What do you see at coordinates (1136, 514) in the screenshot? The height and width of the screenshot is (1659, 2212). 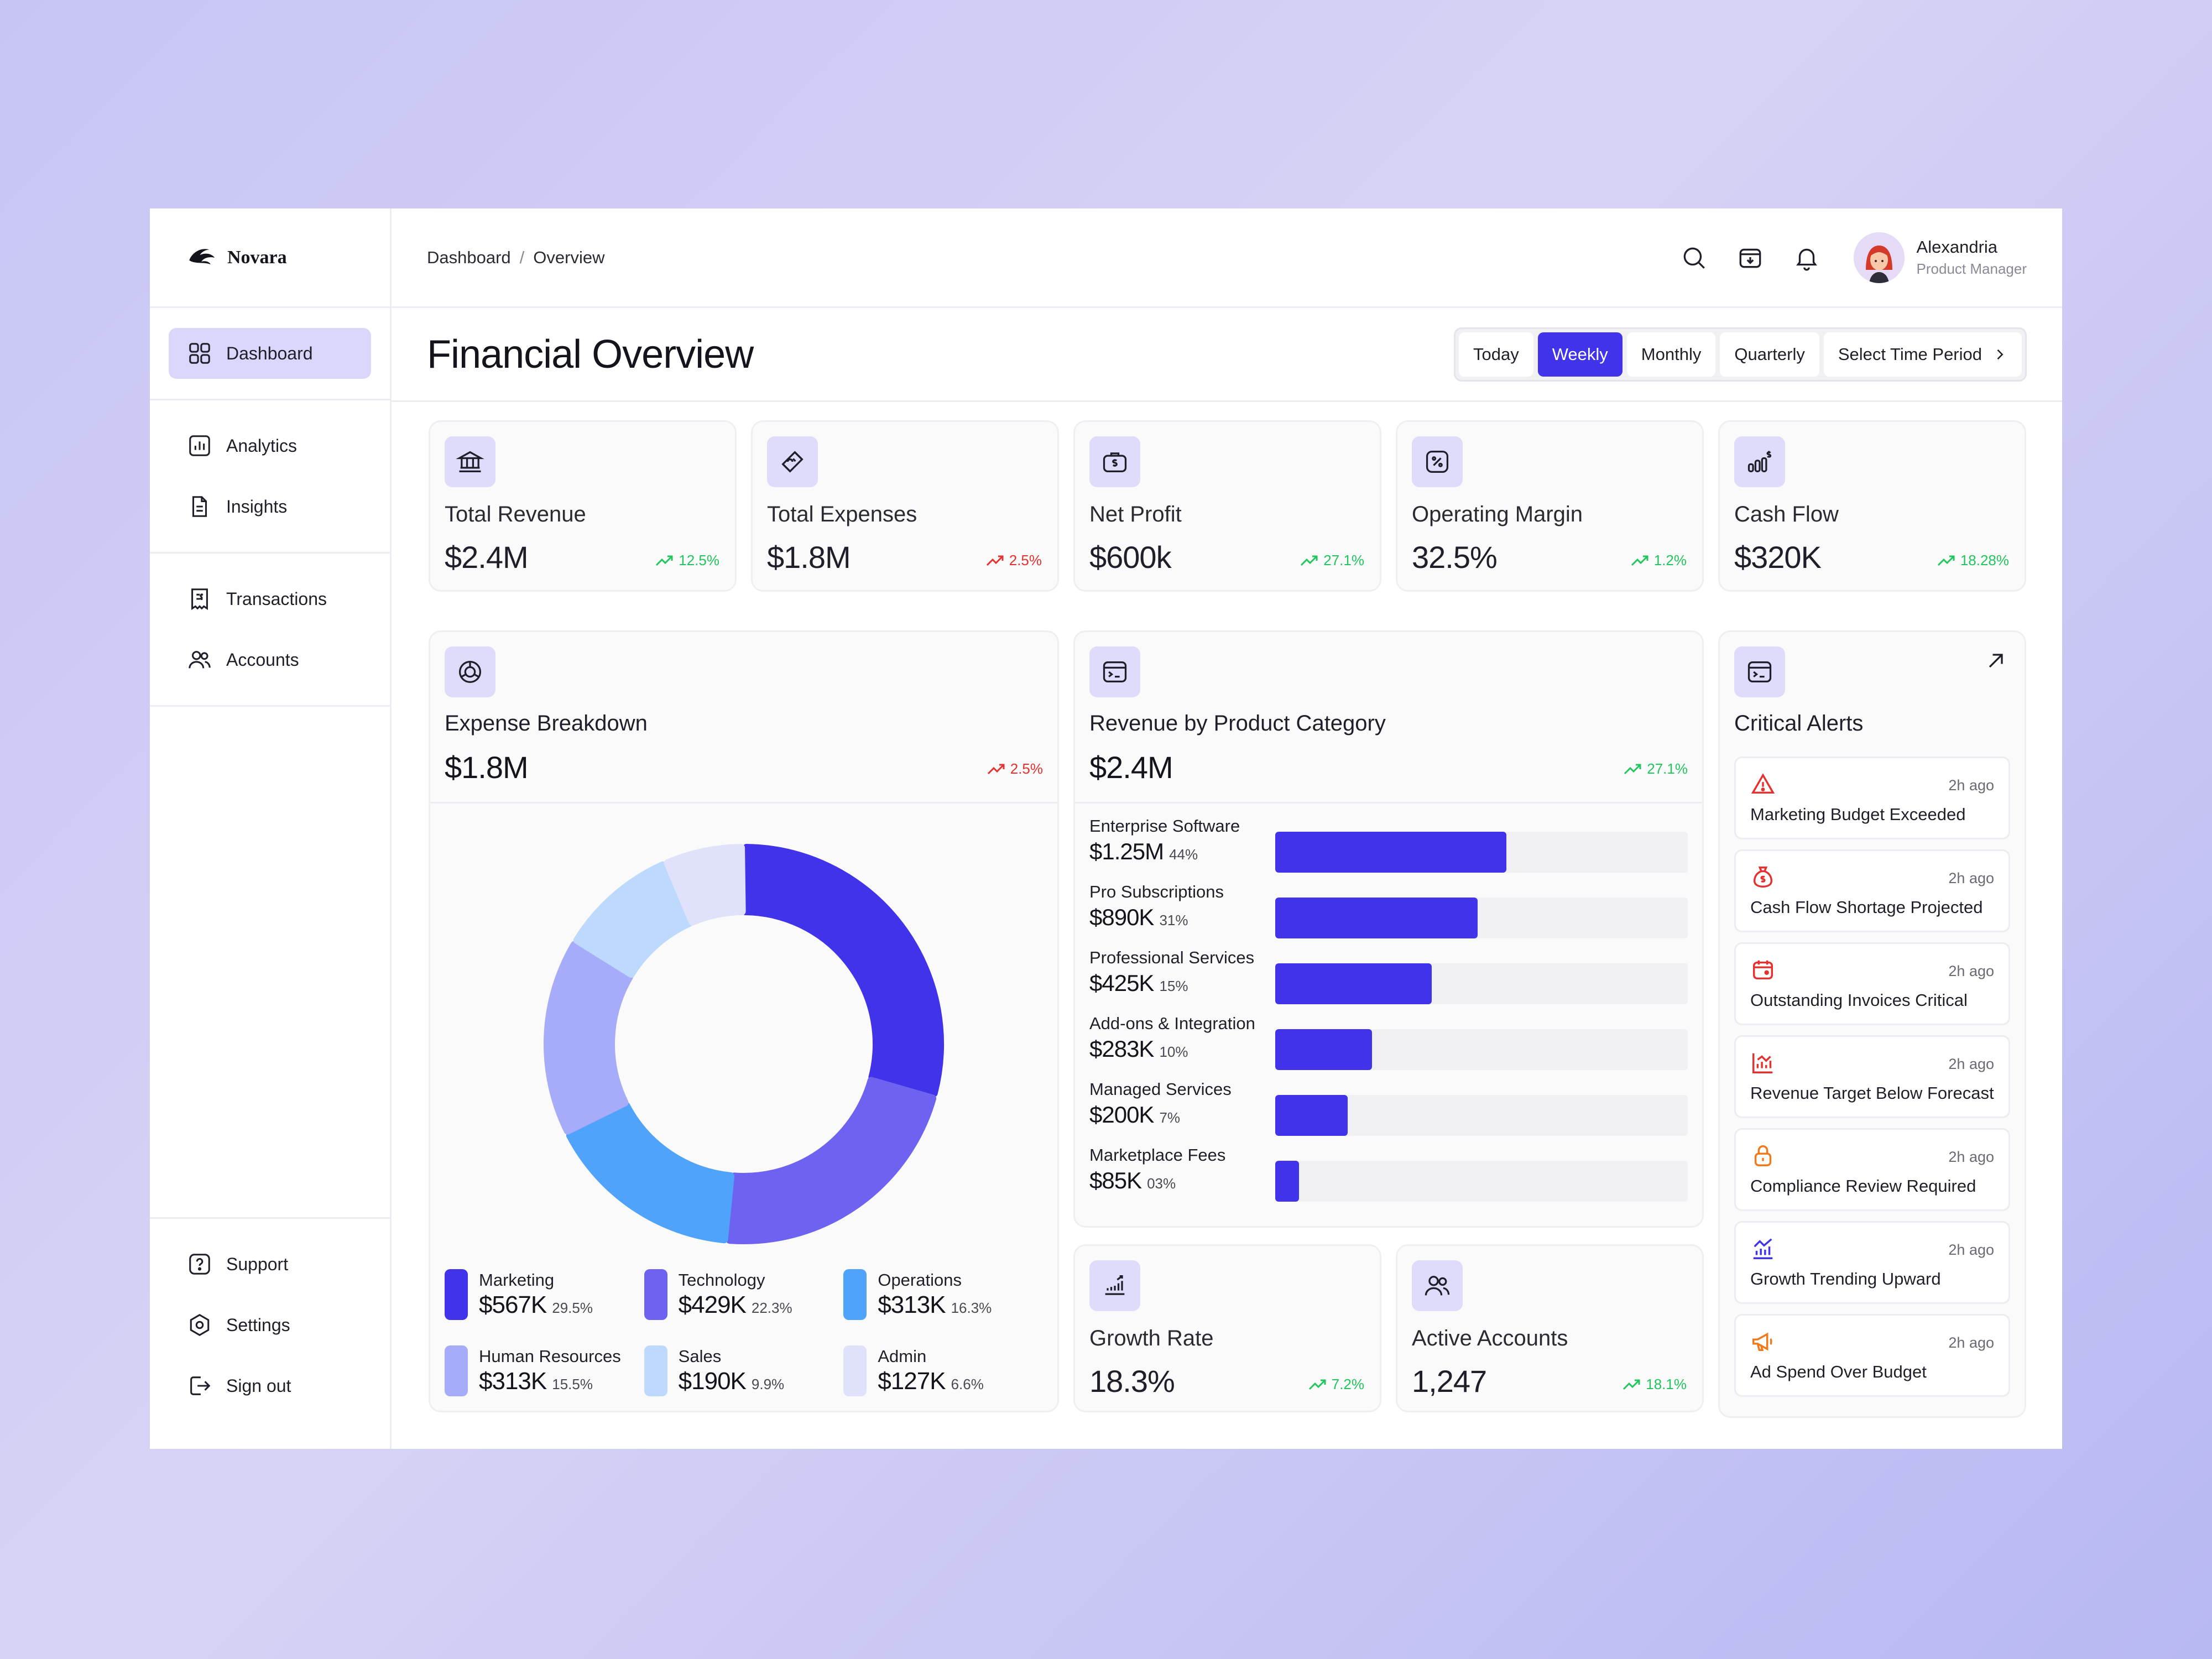 I see `kpi-label: Net Profit` at bounding box center [1136, 514].